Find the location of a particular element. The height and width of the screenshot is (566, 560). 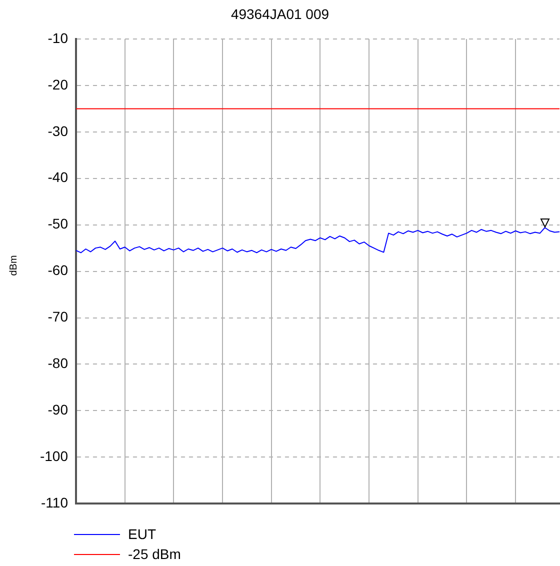

legend-label: EUT is located at coordinates (142, 534).